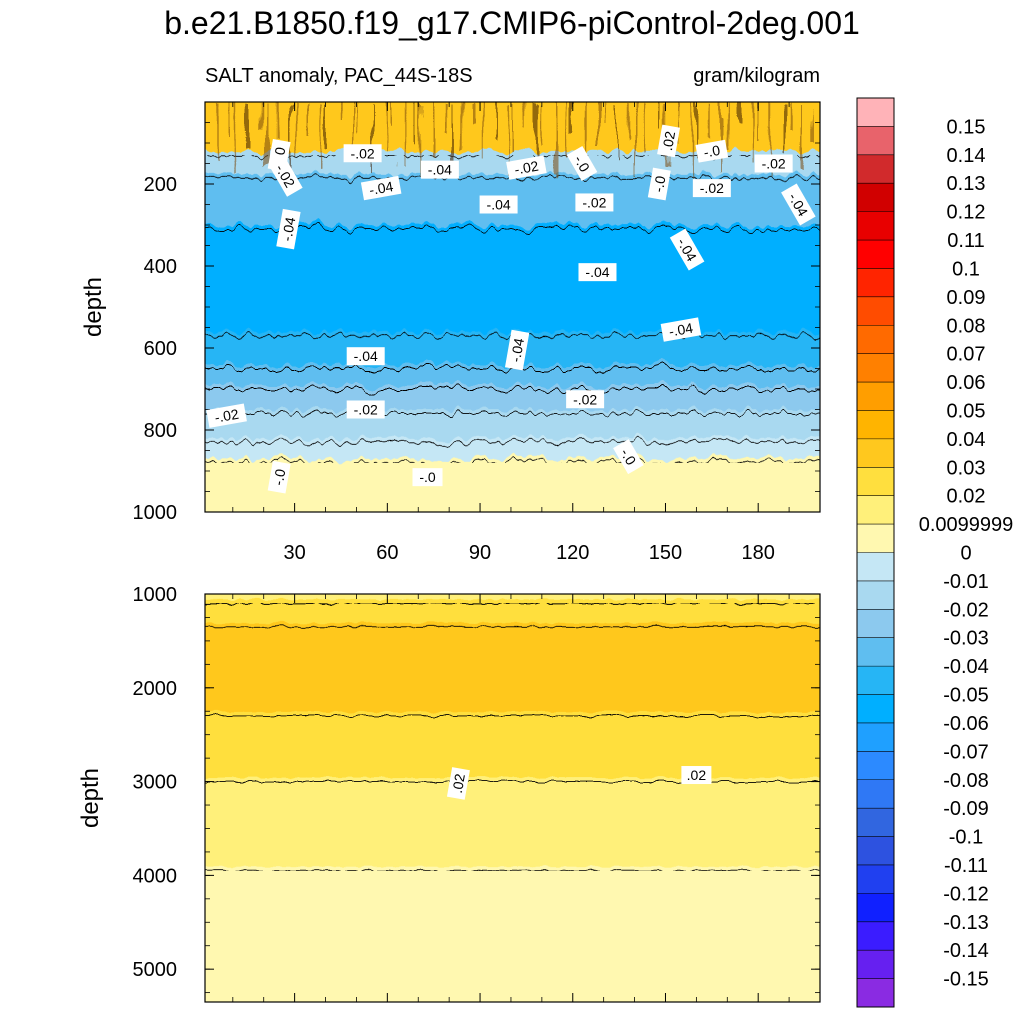  What do you see at coordinates (966, 440) in the screenshot?
I see `colorbar-label: 0.04` at bounding box center [966, 440].